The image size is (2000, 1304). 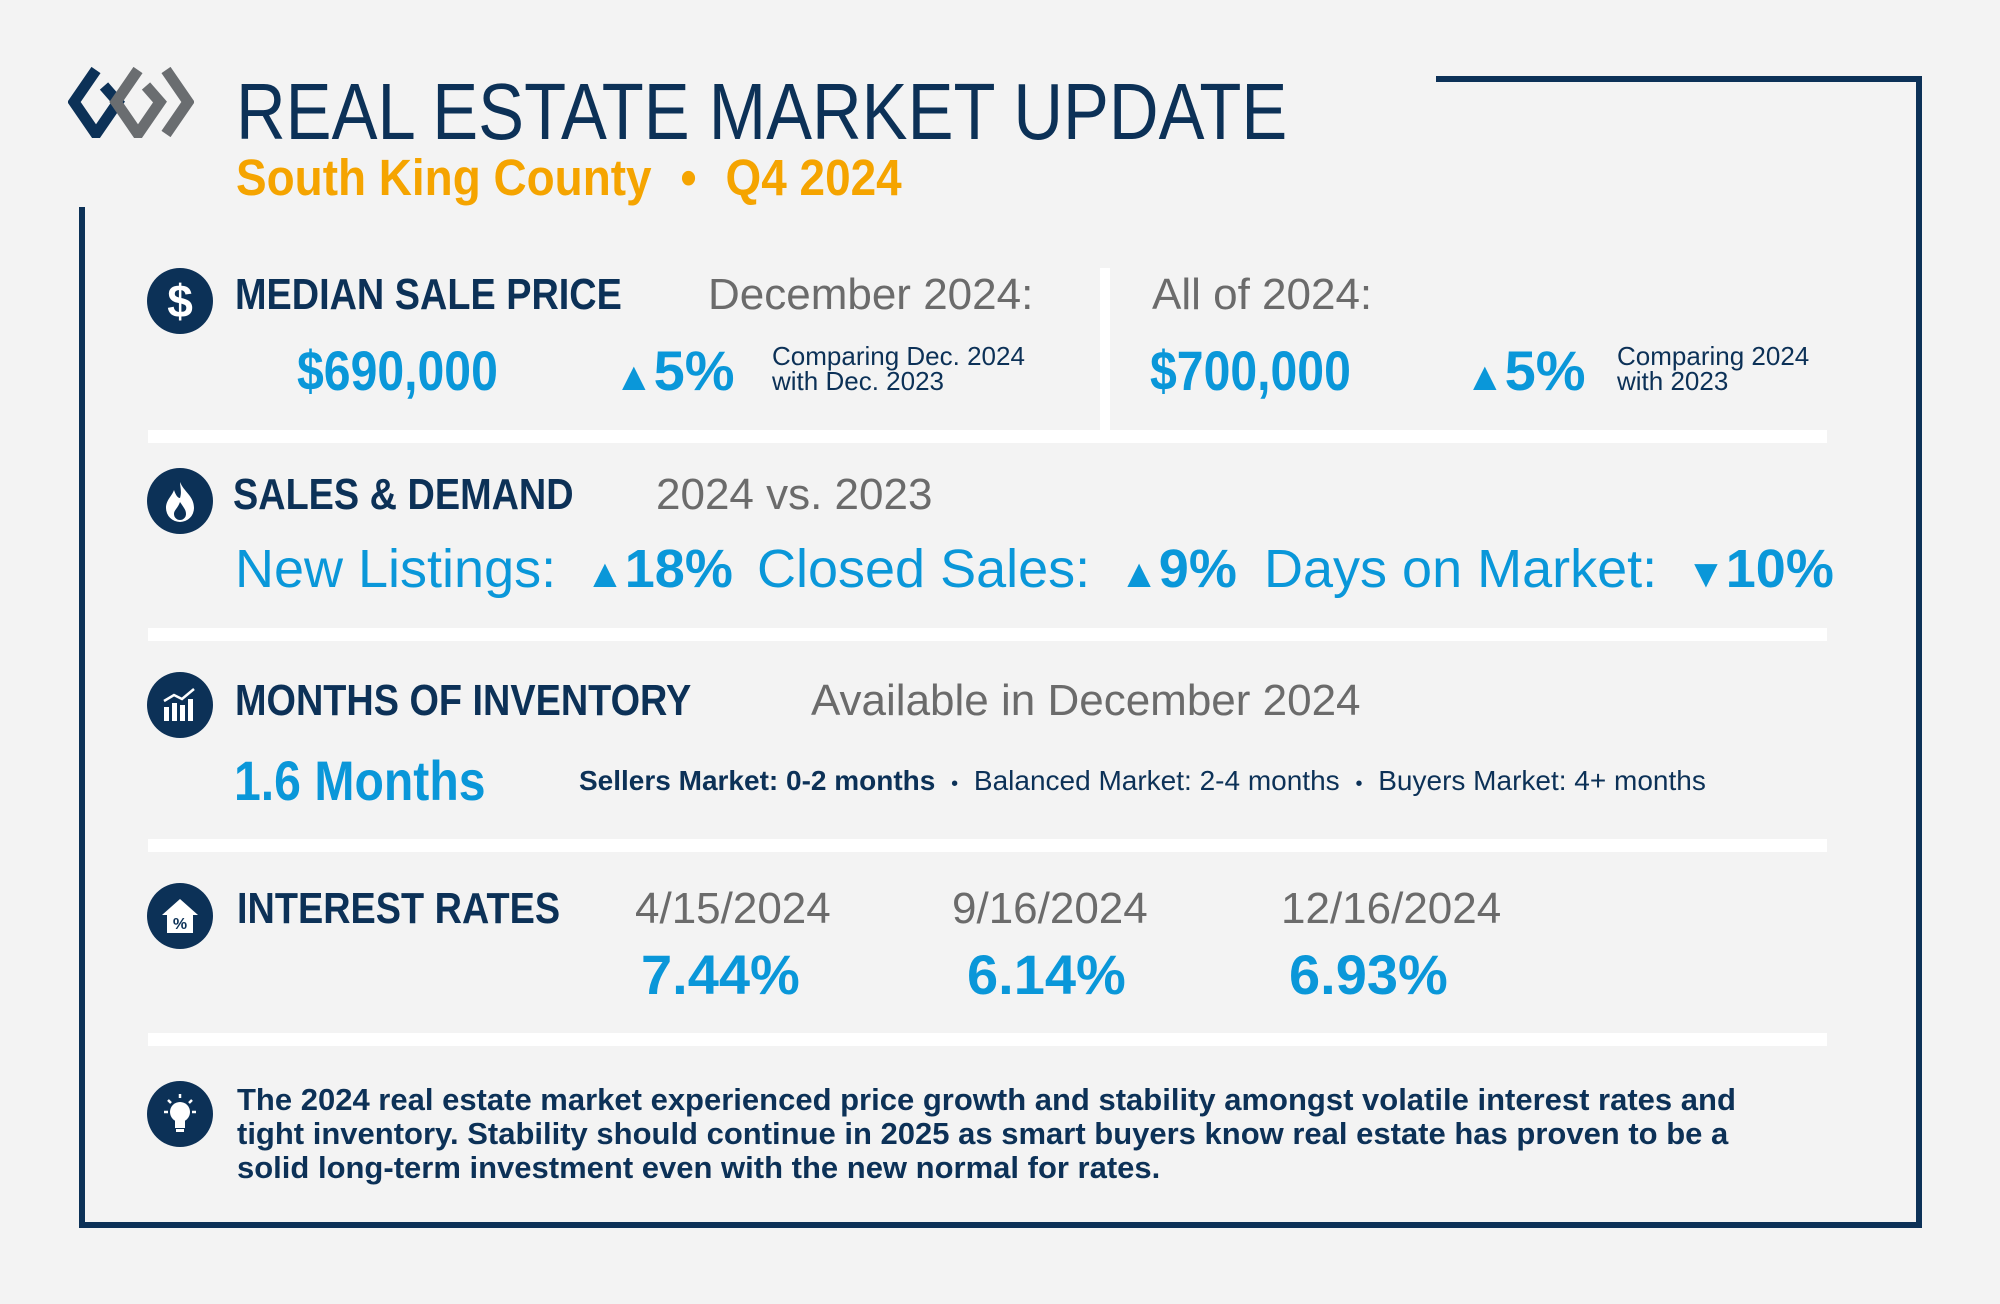 What do you see at coordinates (397, 370) in the screenshot?
I see `december-median-value: $690,000` at bounding box center [397, 370].